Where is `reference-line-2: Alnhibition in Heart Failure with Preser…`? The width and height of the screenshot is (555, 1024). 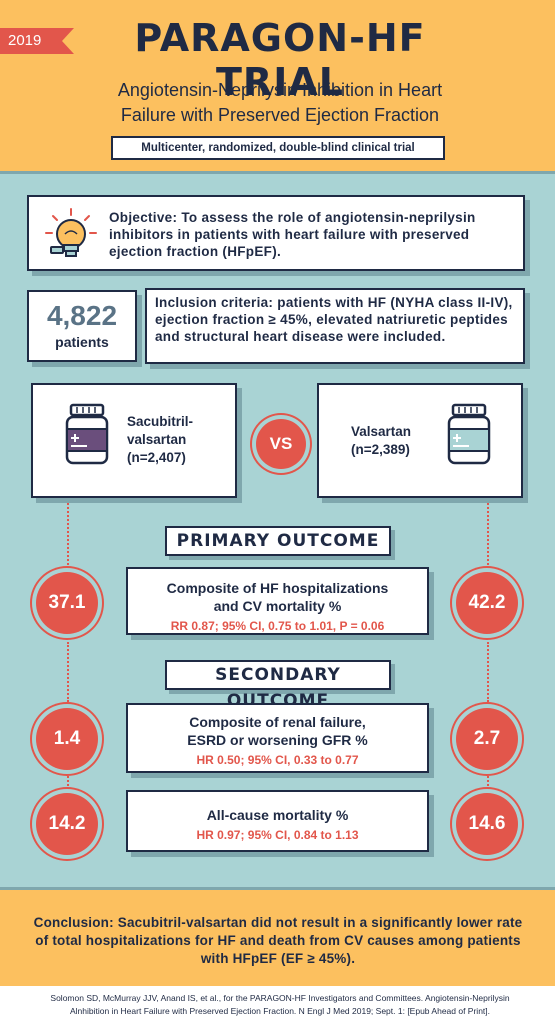 reference-line-2: Alnhibition in Heart Failure with Preser… is located at coordinates (280, 1011).